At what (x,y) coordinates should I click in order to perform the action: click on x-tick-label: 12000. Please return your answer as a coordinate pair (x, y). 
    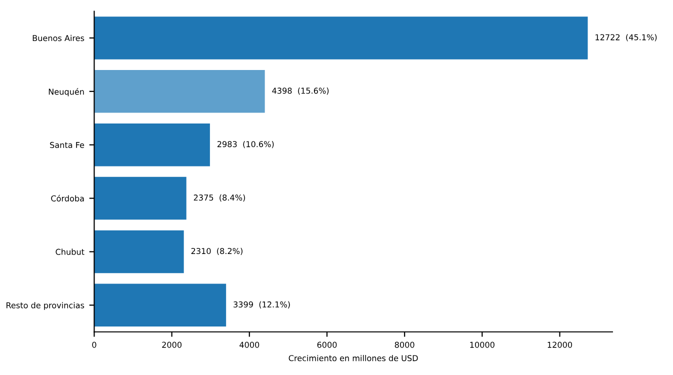
    Looking at the image, I should click on (560, 345).